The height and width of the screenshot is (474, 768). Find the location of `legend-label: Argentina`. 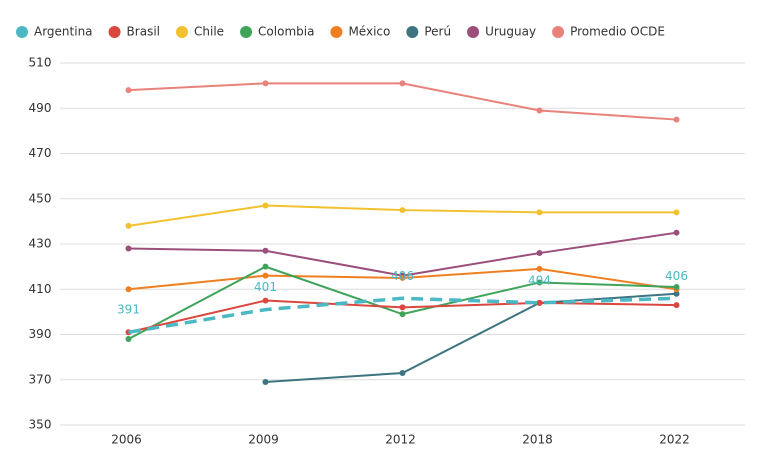

legend-label: Argentina is located at coordinates (63, 32).